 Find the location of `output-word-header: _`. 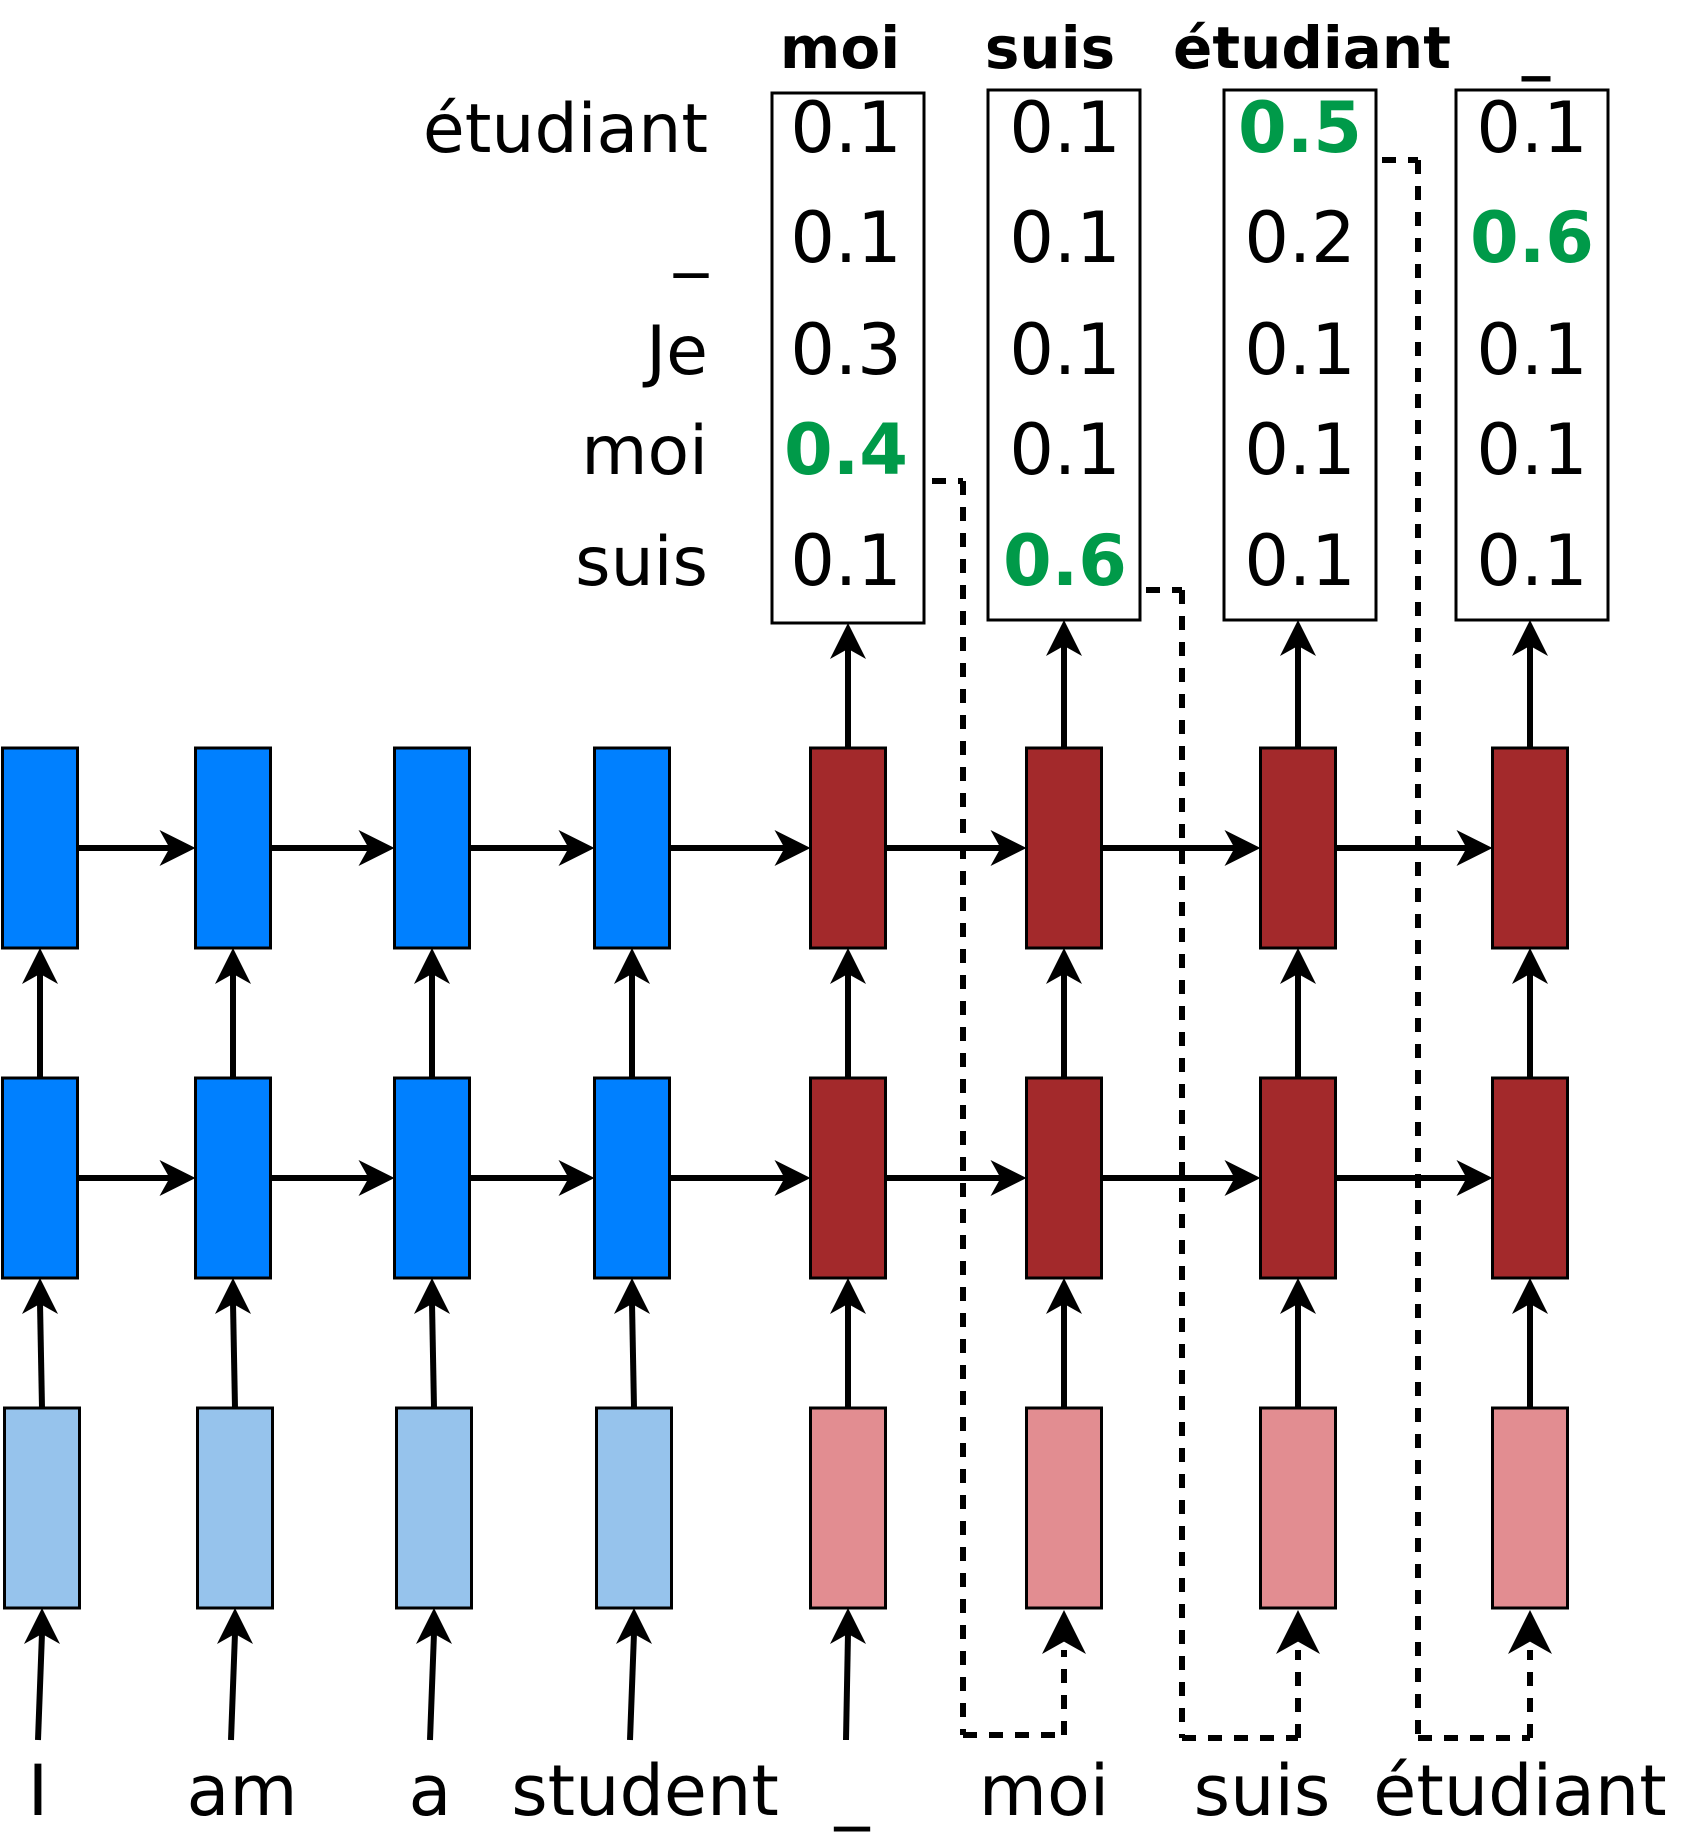

output-word-header: _ is located at coordinates (1536, 48).